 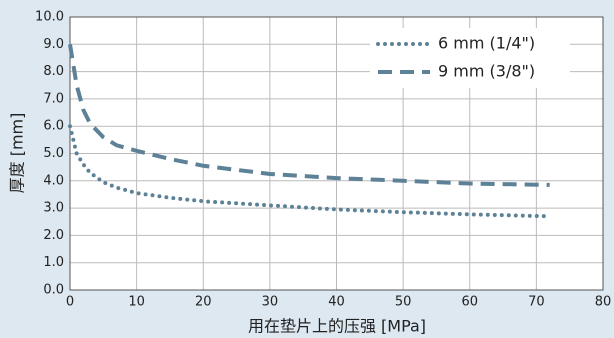 What do you see at coordinates (53, 180) in the screenshot?
I see `y-tick-label: 4.0` at bounding box center [53, 180].